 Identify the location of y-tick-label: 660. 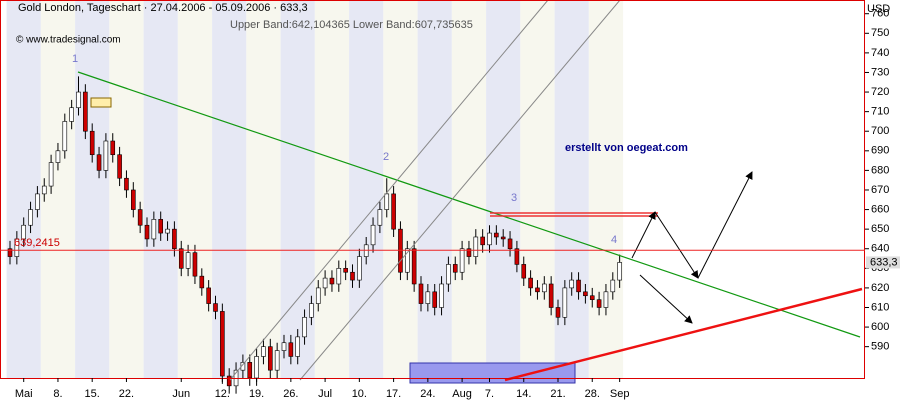
(880, 209).